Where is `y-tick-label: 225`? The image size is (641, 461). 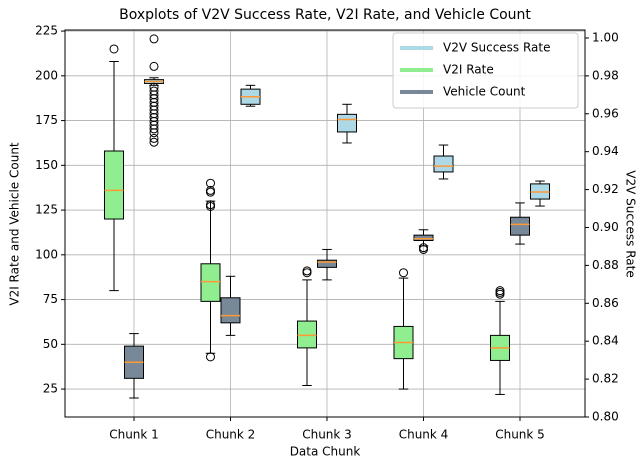
y-tick-label: 225 is located at coordinates (46, 31).